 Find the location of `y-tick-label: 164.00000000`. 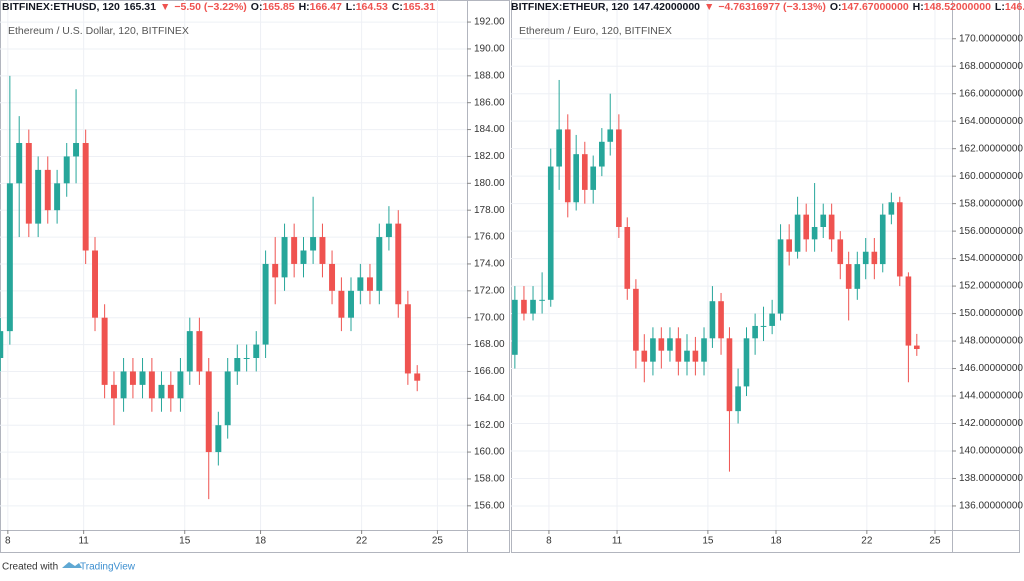

y-tick-label: 164.00000000 is located at coordinates (991, 121).